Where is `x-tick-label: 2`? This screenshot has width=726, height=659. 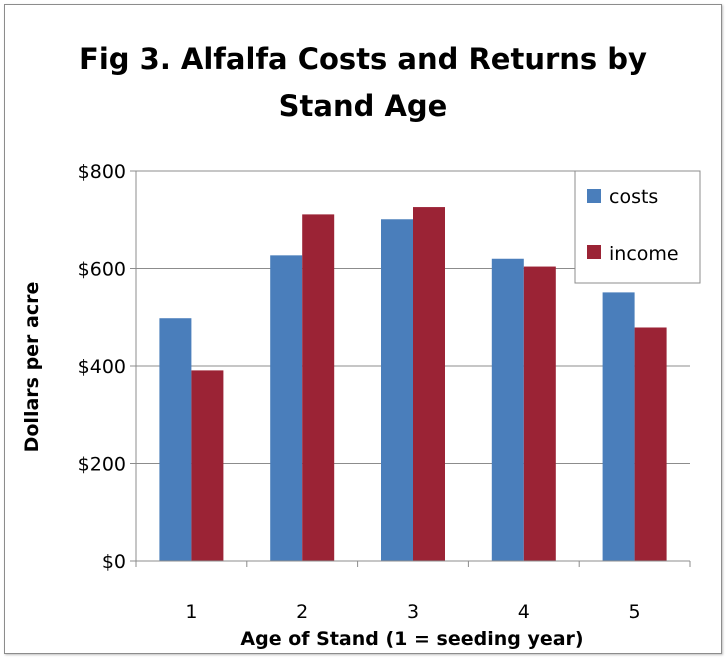
x-tick-label: 2 is located at coordinates (302, 612).